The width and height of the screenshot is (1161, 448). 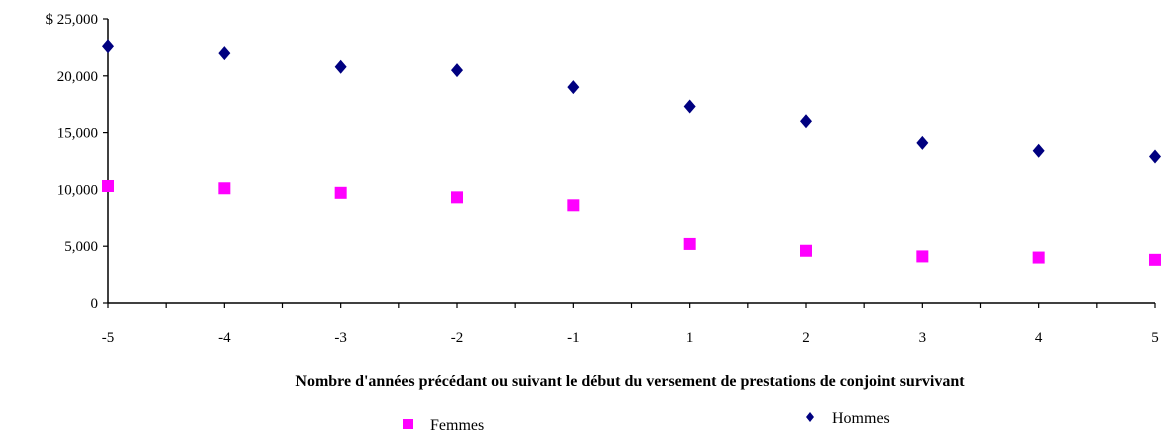 What do you see at coordinates (573, 338) in the screenshot?
I see `x-tick-label: -1` at bounding box center [573, 338].